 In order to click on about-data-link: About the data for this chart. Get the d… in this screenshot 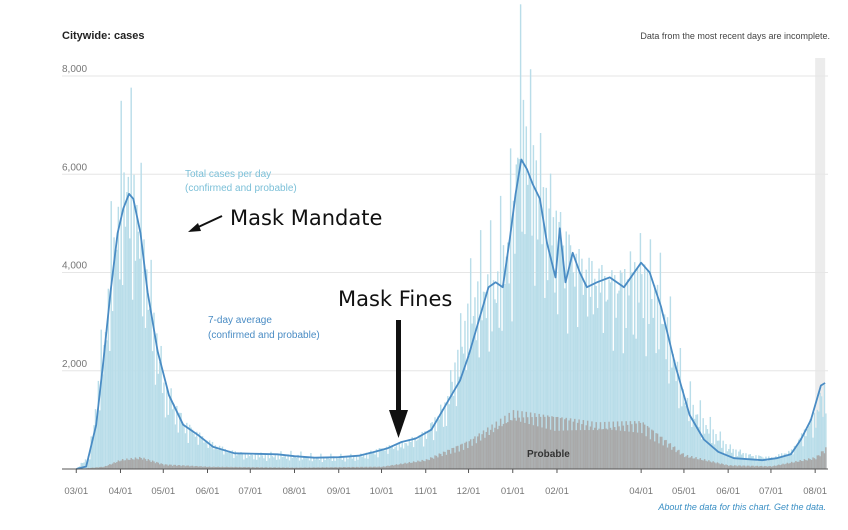, I will do `click(742, 507)`.